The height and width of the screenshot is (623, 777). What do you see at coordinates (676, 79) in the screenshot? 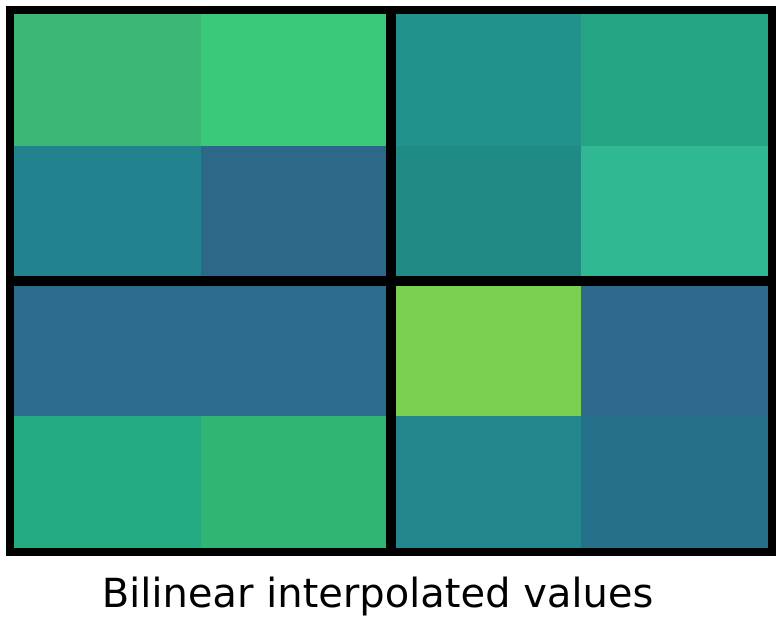
I see `grid-cell-r0-c3` at bounding box center [676, 79].